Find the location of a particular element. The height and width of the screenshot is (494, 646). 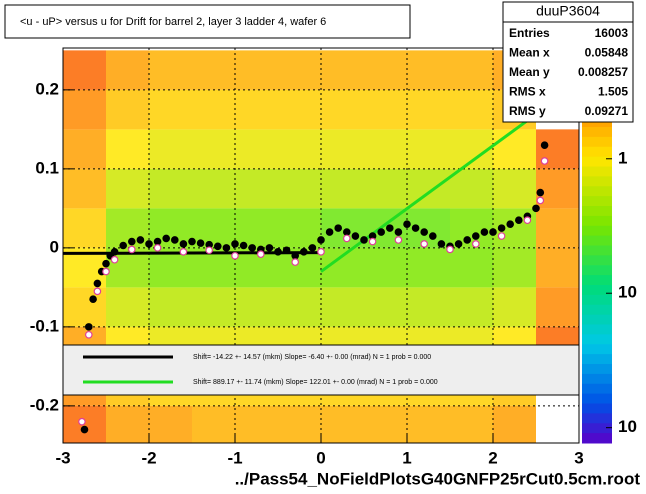

x-tick-label: 1 is located at coordinates (406, 457).